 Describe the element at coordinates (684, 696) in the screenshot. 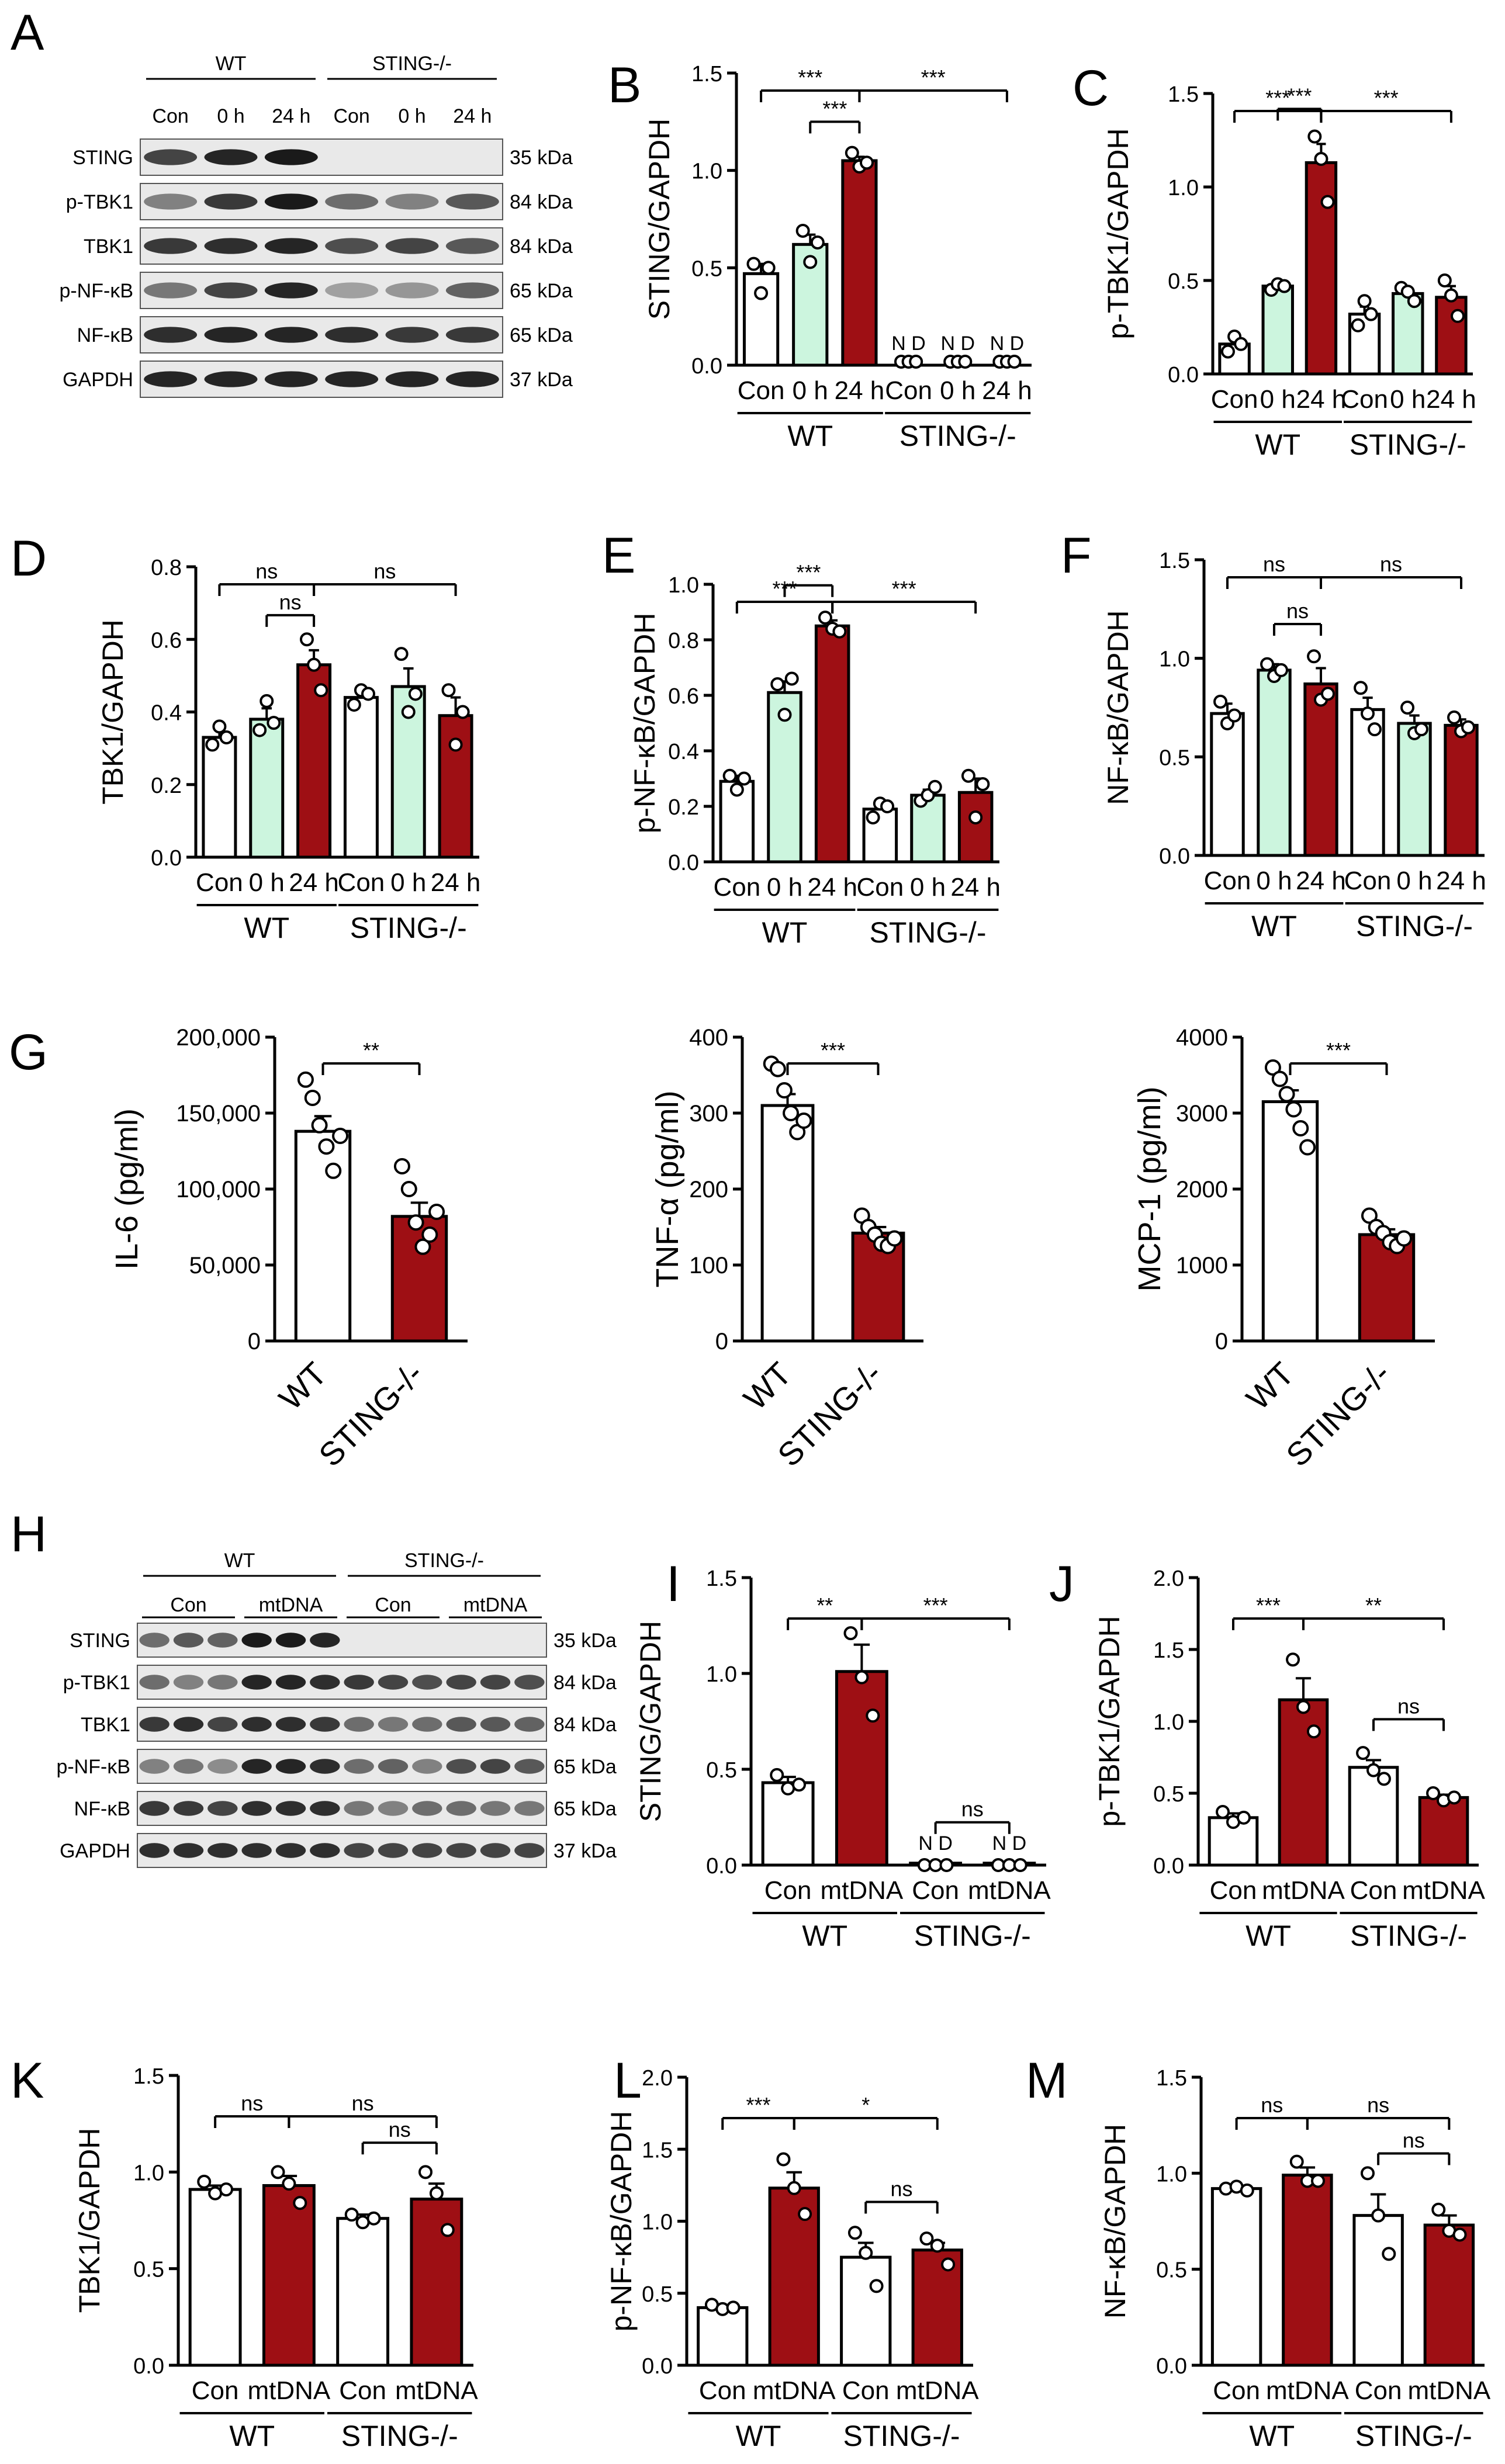

I see `y-tick-label: 0.6` at that location.